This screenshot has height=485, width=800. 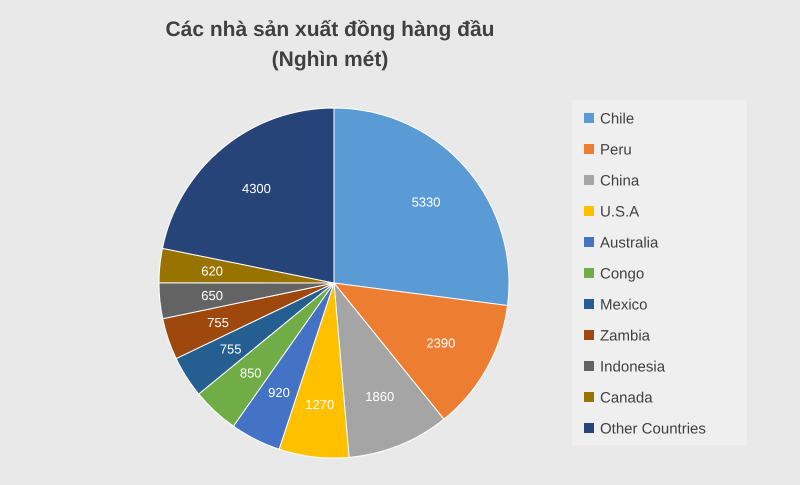 I want to click on data-label: 620, so click(x=212, y=270).